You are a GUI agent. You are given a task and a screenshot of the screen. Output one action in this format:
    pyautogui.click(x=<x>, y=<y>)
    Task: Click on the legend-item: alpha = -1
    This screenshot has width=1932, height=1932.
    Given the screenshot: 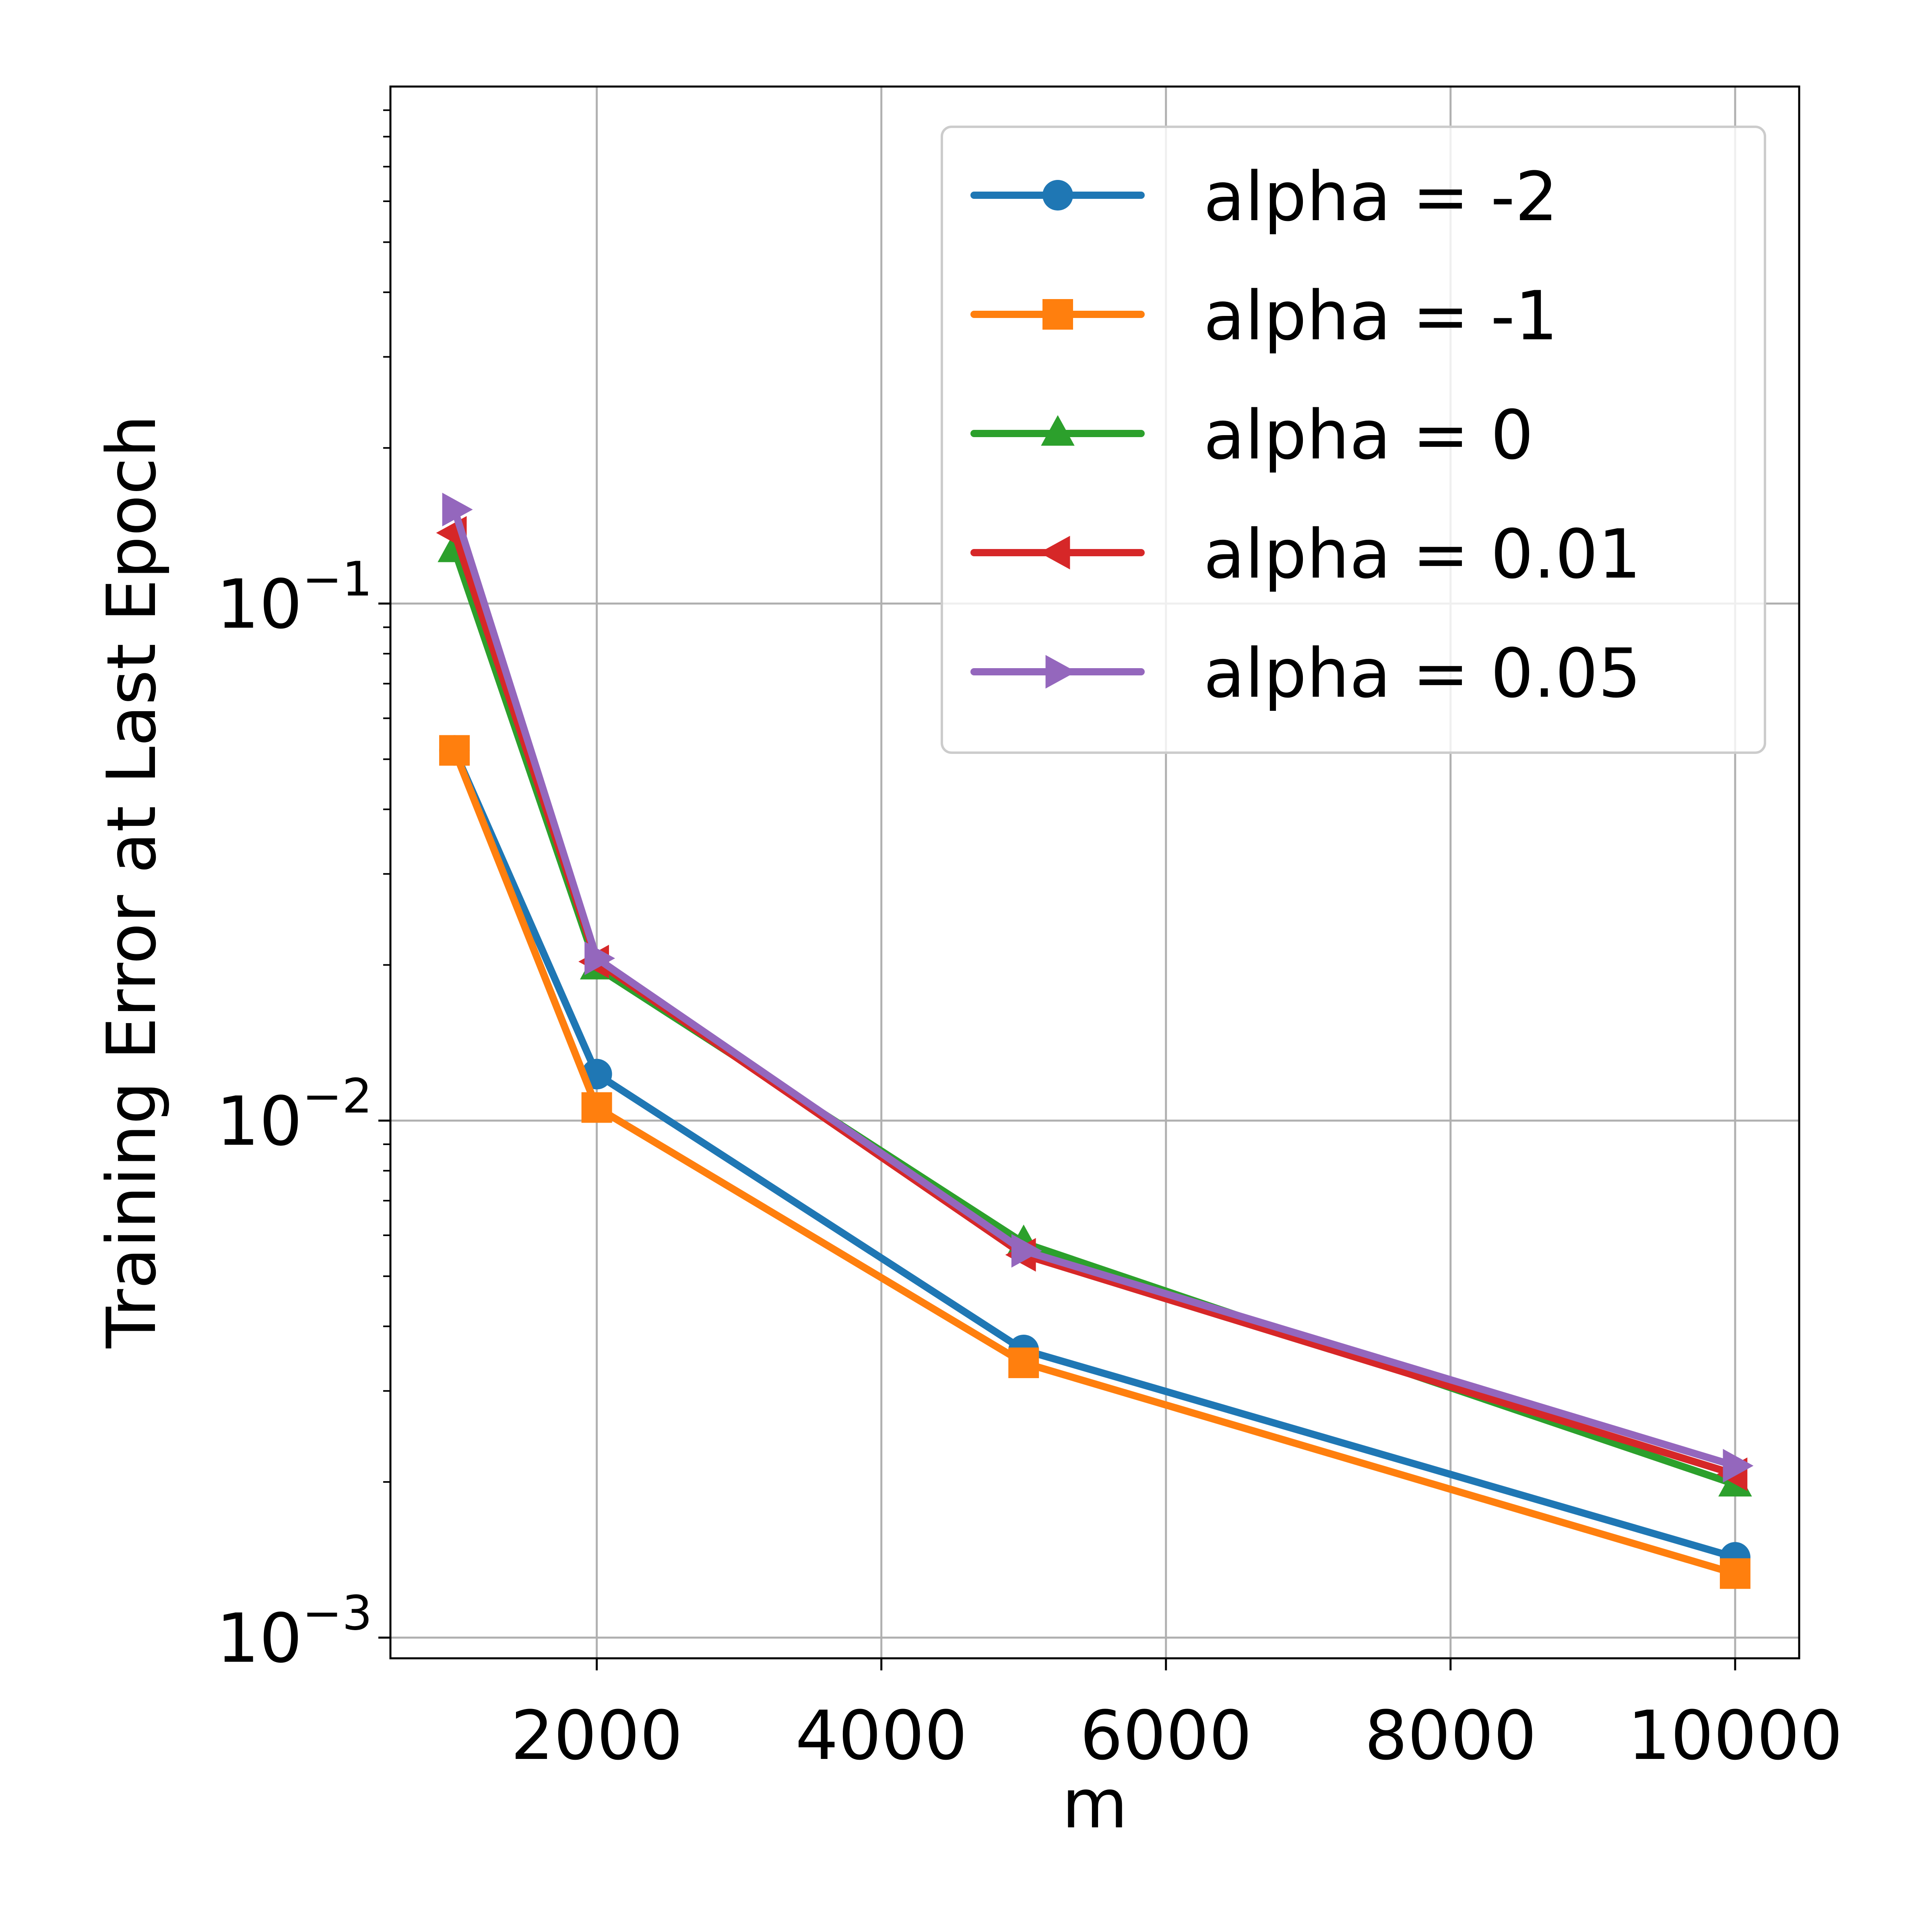 What is the action you would take?
    pyautogui.click(x=1264, y=316)
    